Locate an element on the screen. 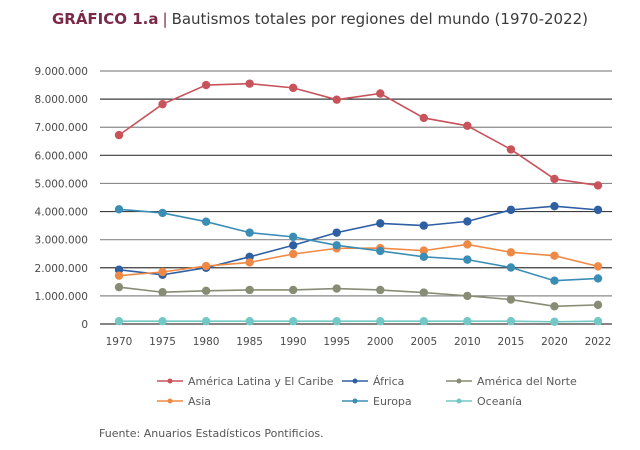 The height and width of the screenshot is (450, 640). x-tick-label: 2000 is located at coordinates (380, 342).